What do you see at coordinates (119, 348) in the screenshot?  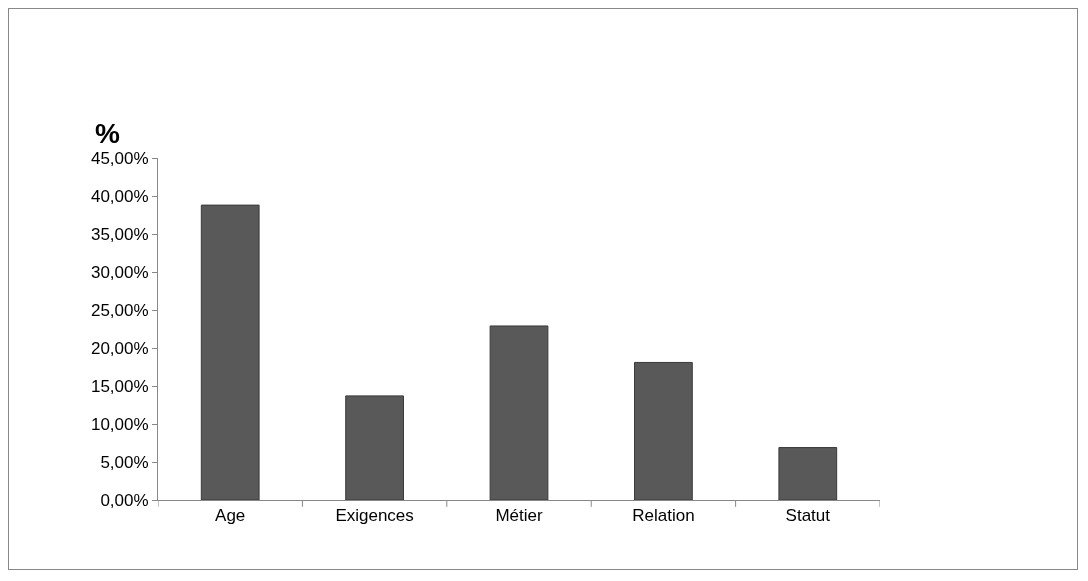 I see `y-tick-label: 20,00%` at bounding box center [119, 348].